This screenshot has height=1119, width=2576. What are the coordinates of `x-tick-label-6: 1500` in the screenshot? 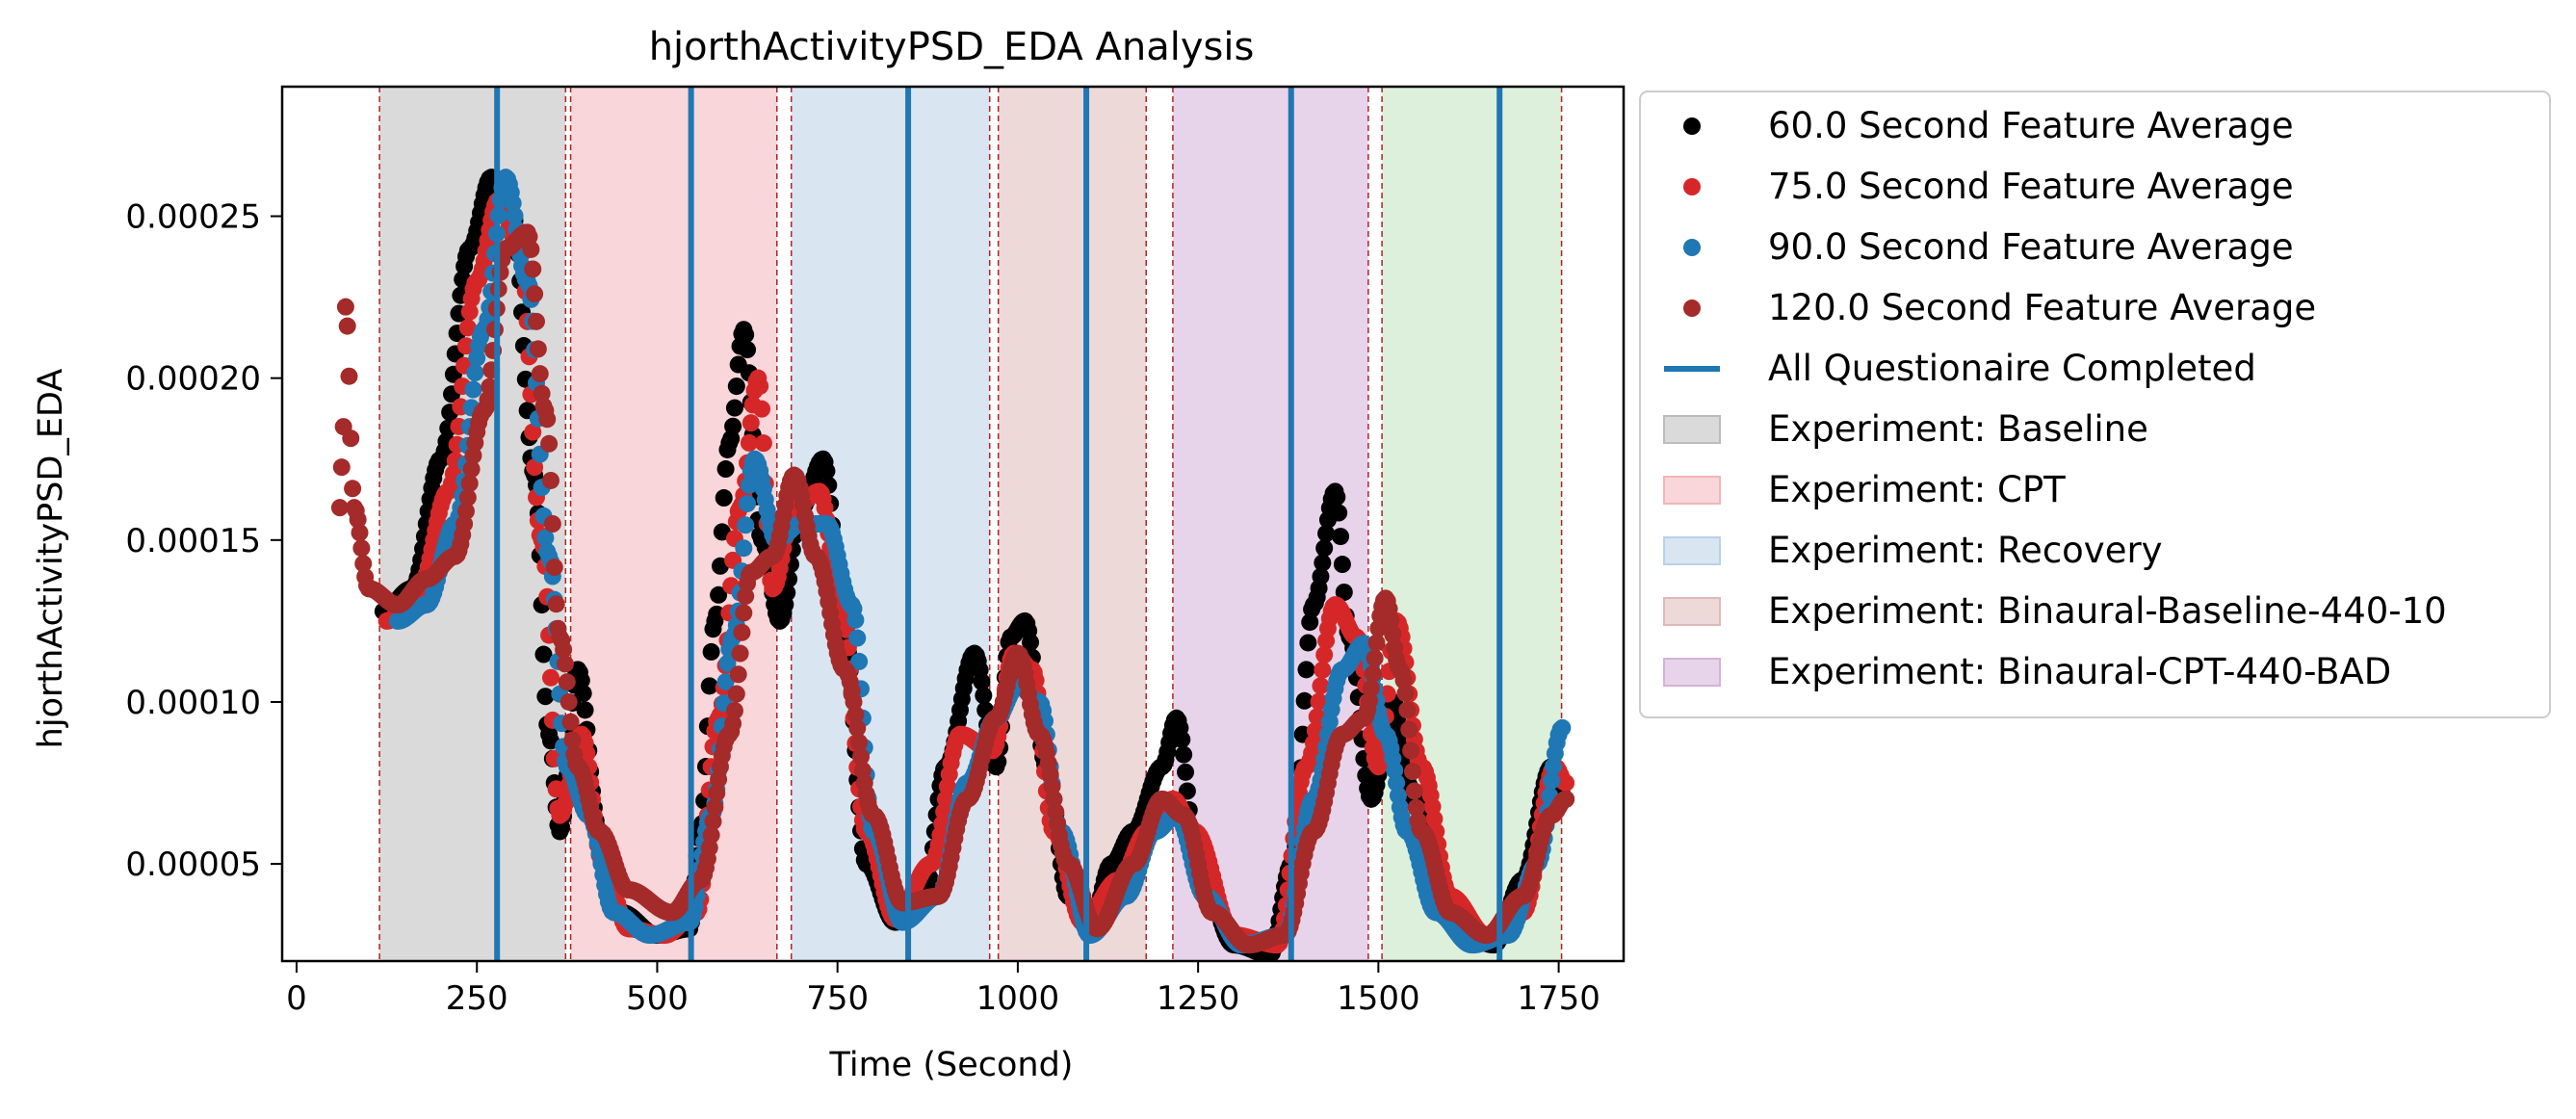 It's located at (1378, 998).